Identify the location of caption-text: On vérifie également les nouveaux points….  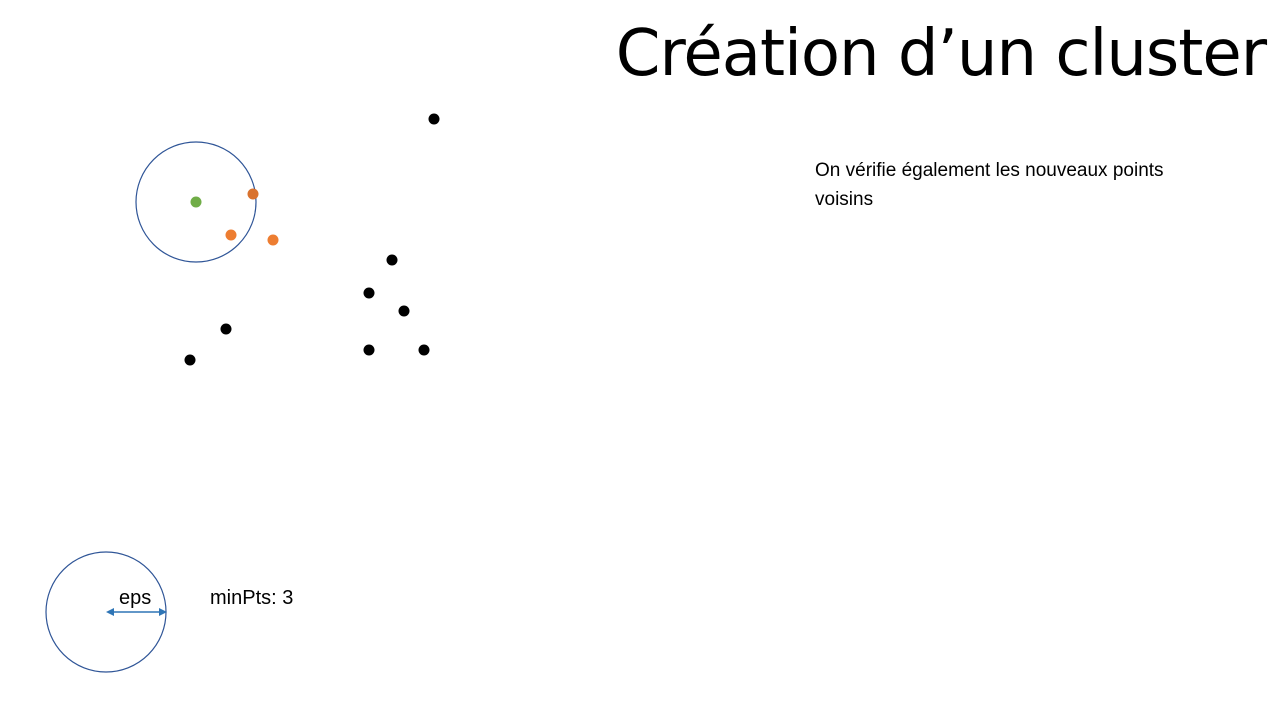
(989, 185).